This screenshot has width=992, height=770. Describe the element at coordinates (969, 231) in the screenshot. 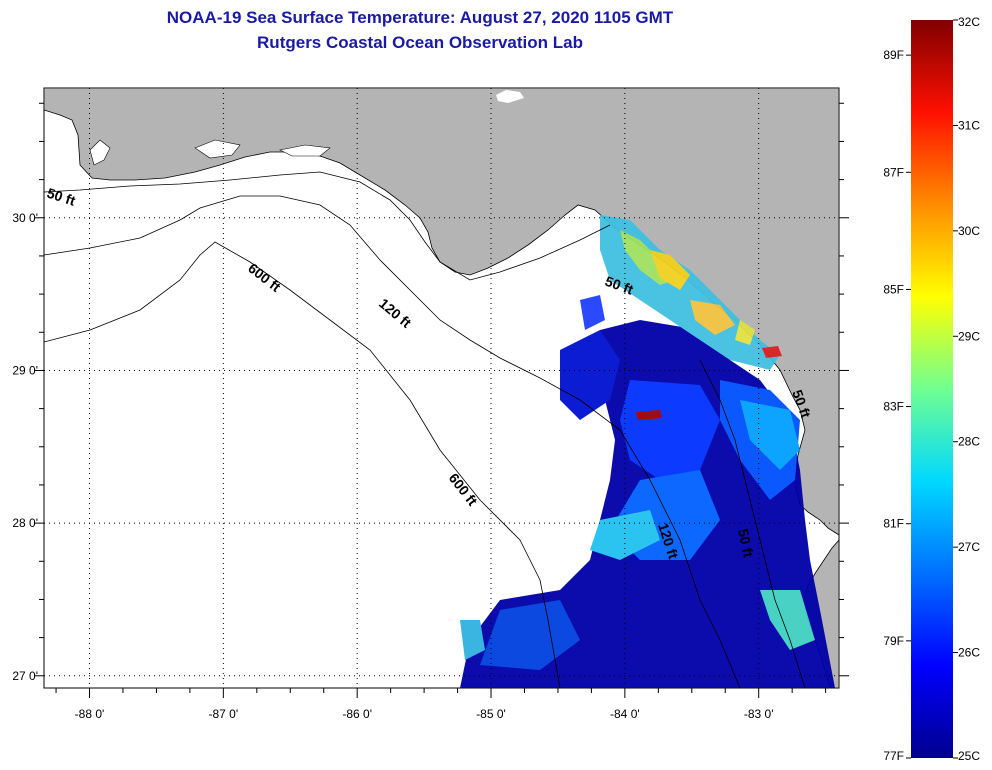

I see `celsius-label: 30C` at that location.